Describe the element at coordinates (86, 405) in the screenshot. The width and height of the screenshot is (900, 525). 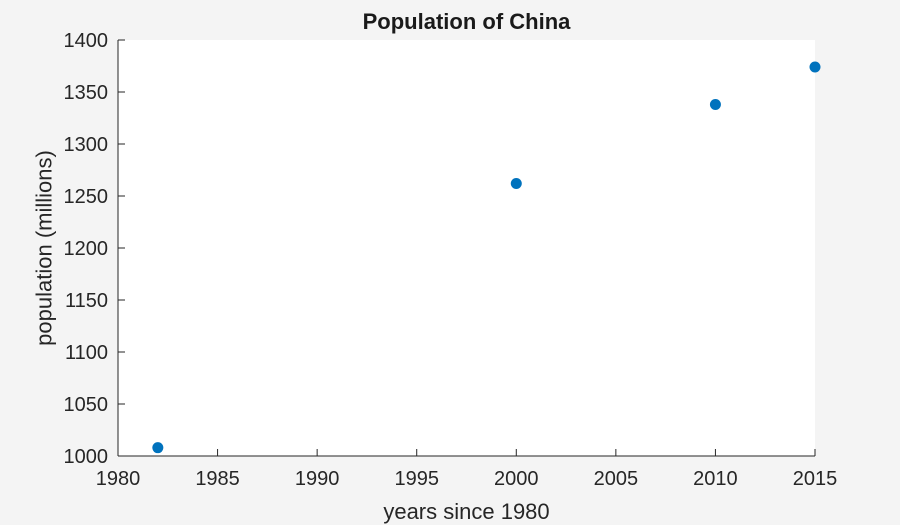
I see `y-tick-label: 1050` at that location.